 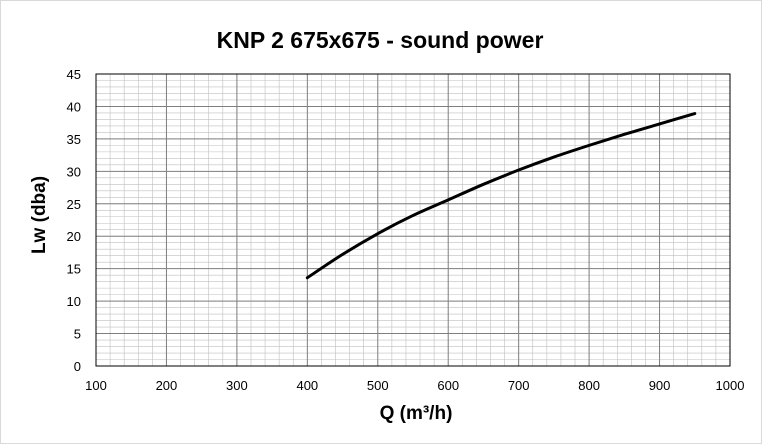 I want to click on x-tick-label: 400, so click(x=307, y=385).